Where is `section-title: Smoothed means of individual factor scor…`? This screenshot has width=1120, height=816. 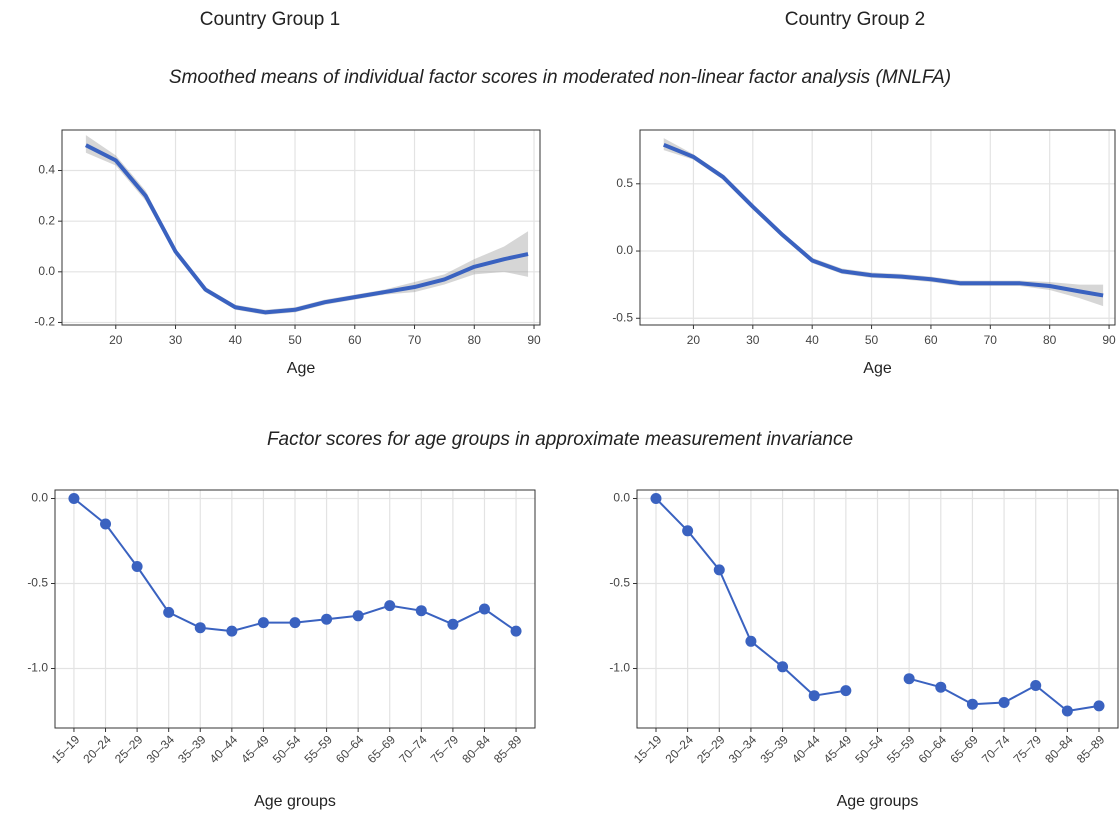 section-title: Smoothed means of individual factor scor… is located at coordinates (560, 77).